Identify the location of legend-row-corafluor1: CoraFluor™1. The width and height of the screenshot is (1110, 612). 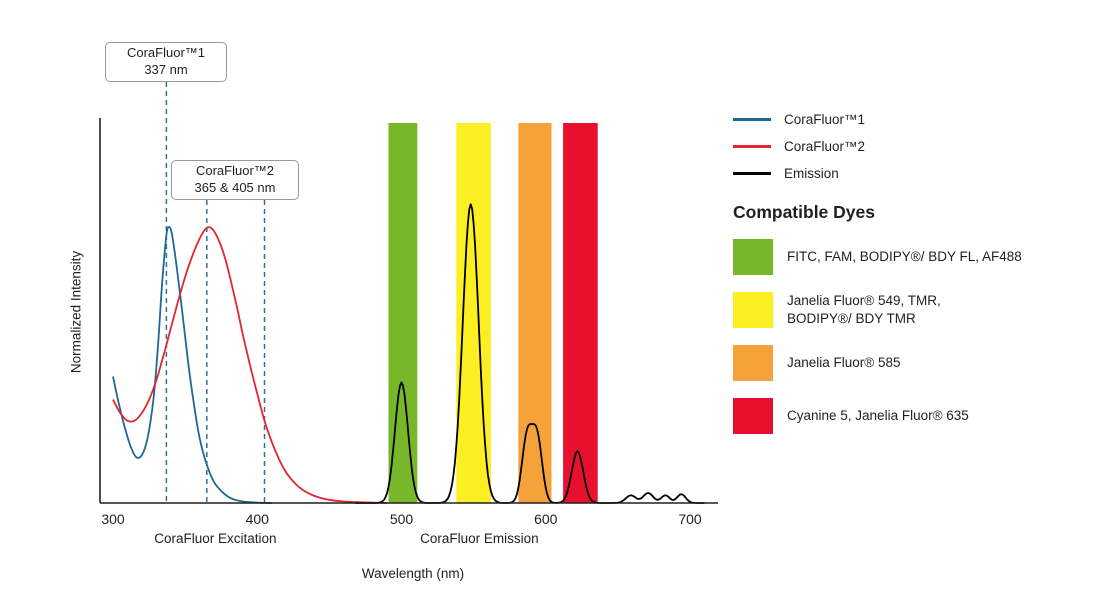
(919, 119).